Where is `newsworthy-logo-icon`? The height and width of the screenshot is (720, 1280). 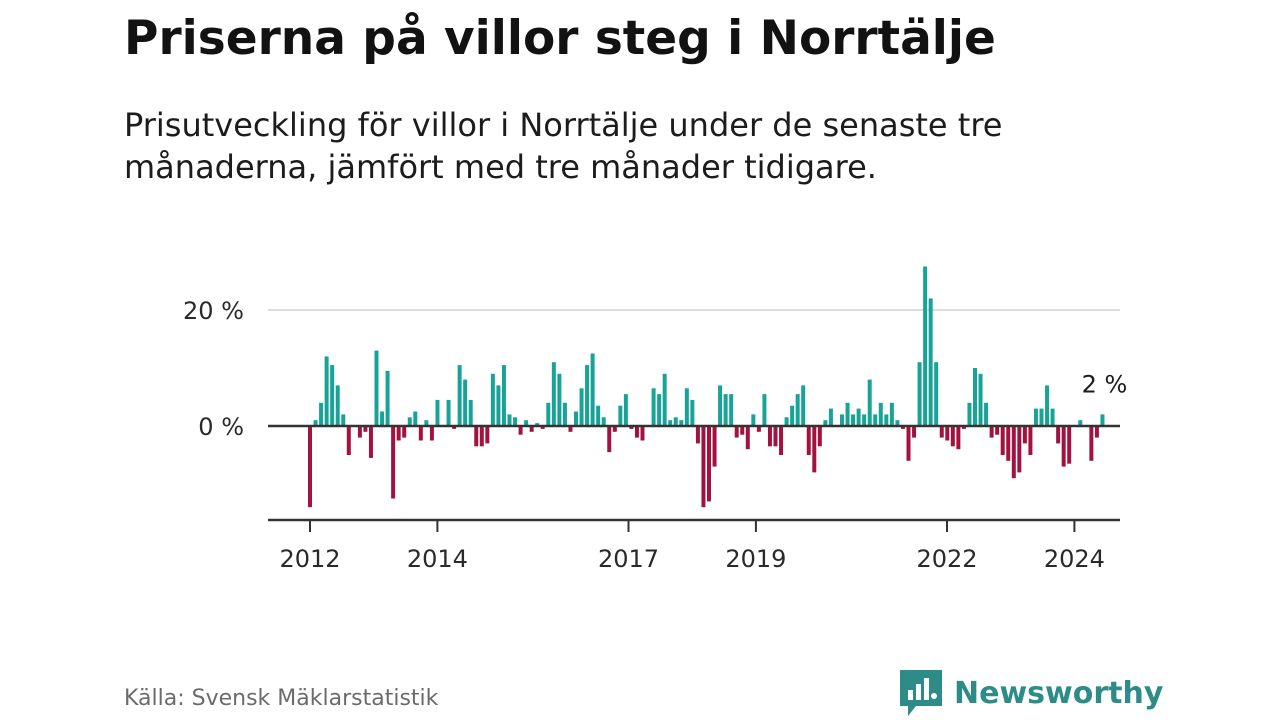 newsworthy-logo-icon is located at coordinates (921, 693).